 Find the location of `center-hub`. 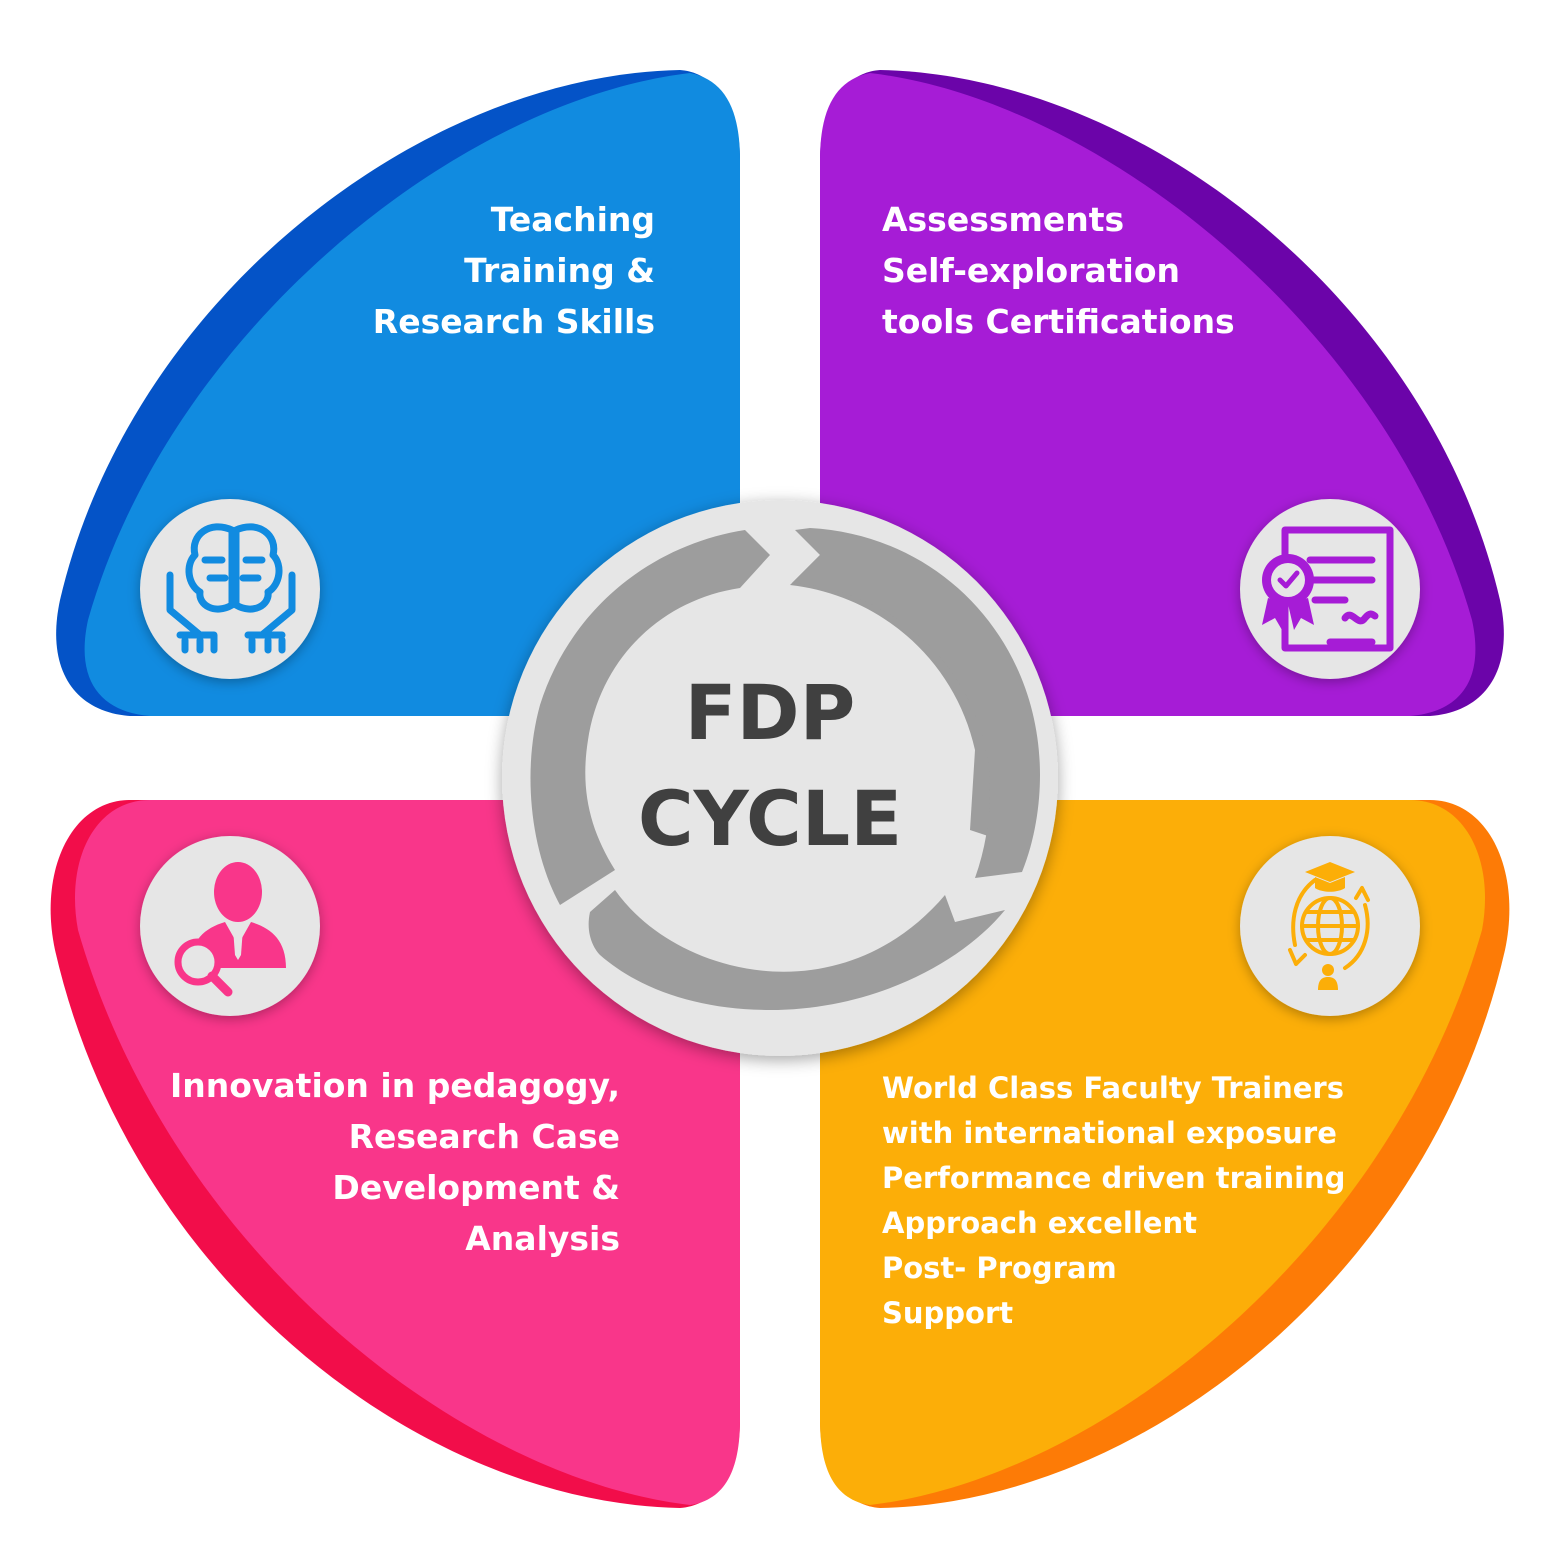

center-hub is located at coordinates (780, 778).